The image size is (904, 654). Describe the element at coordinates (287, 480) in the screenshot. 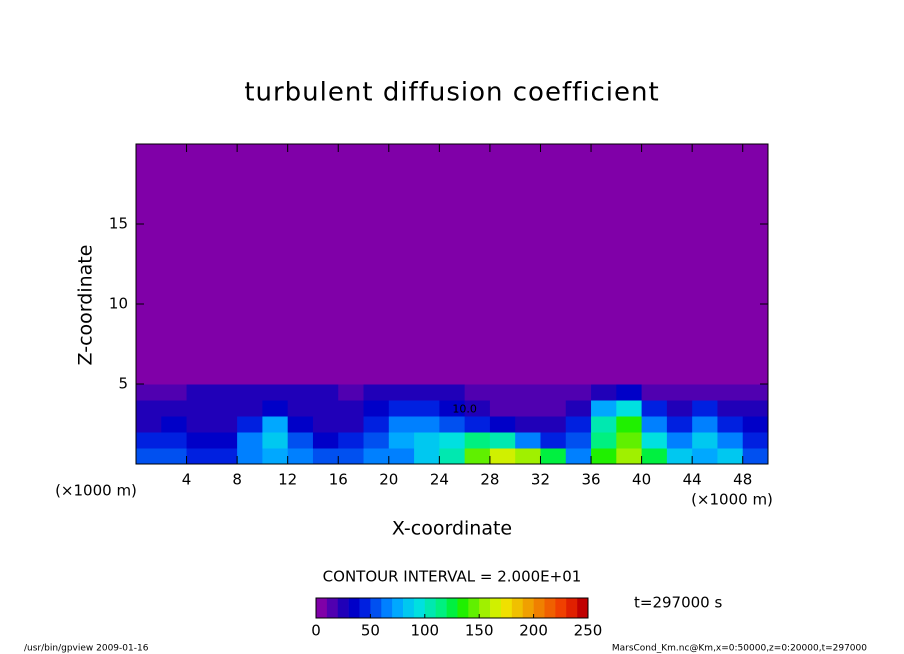

I see `x-tick-label: 12` at that location.